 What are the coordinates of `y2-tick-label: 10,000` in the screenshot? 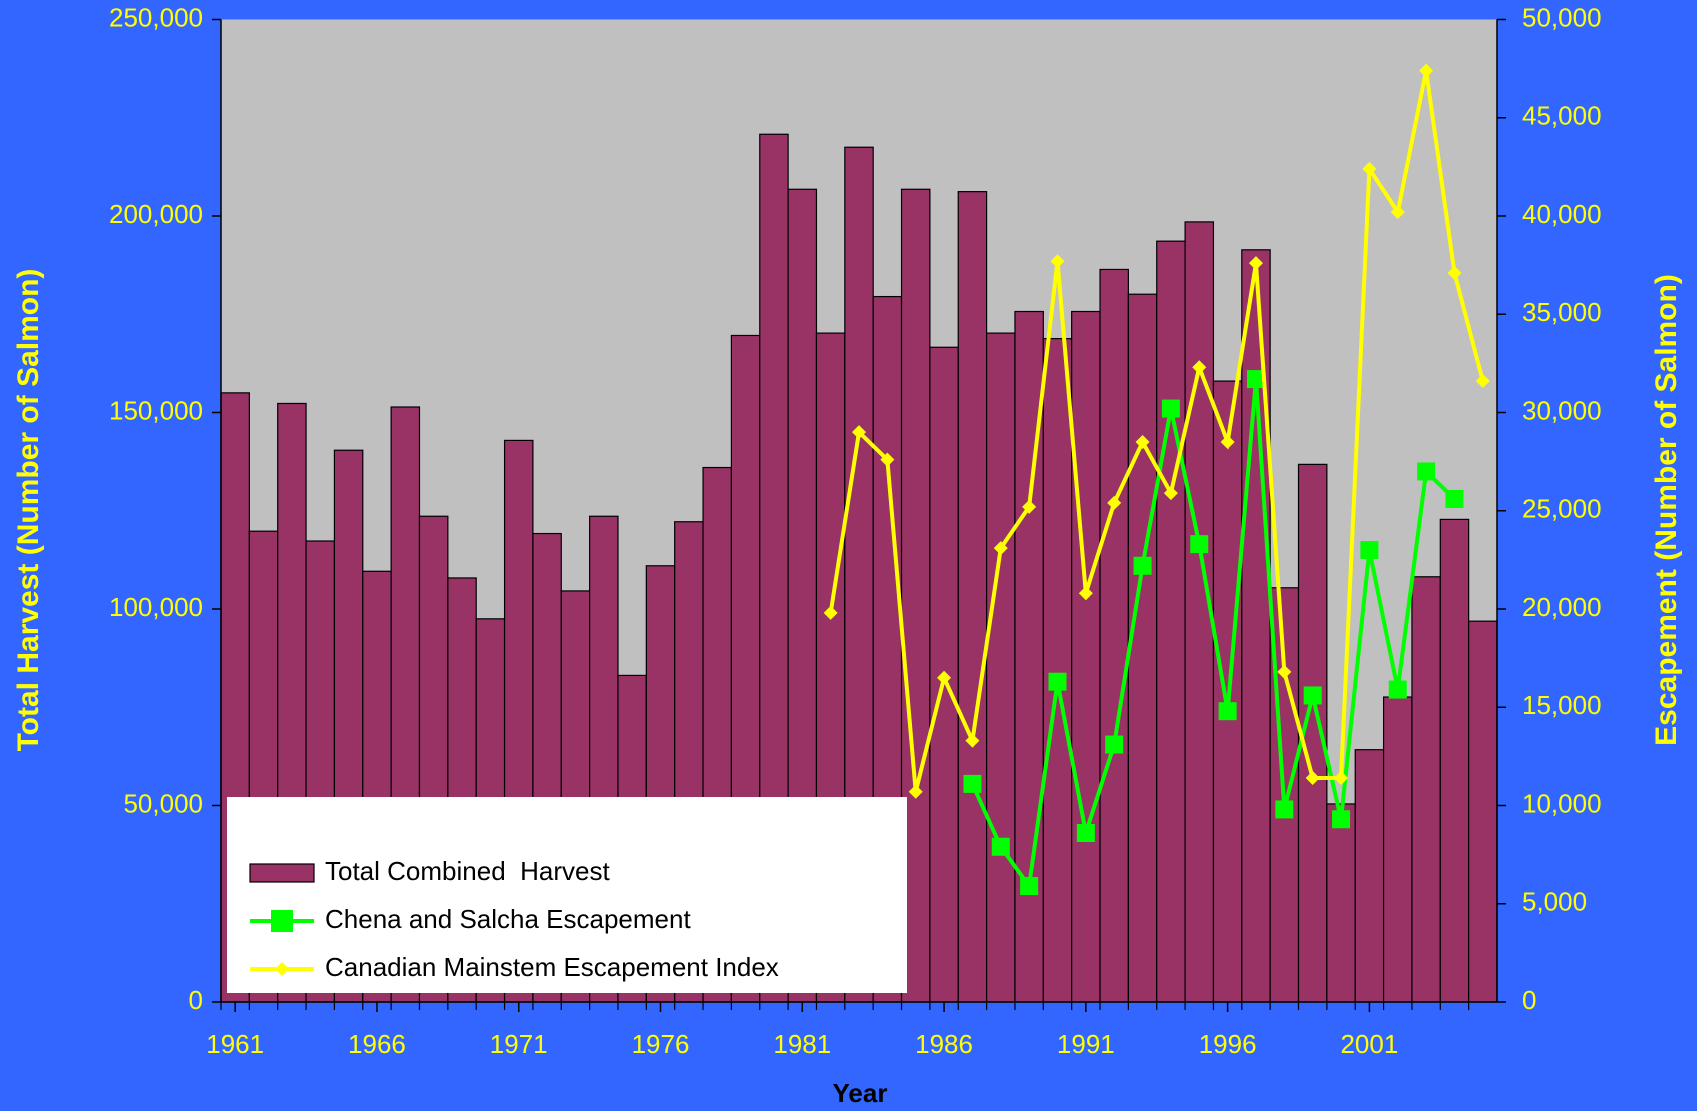 It's located at (1562, 803).